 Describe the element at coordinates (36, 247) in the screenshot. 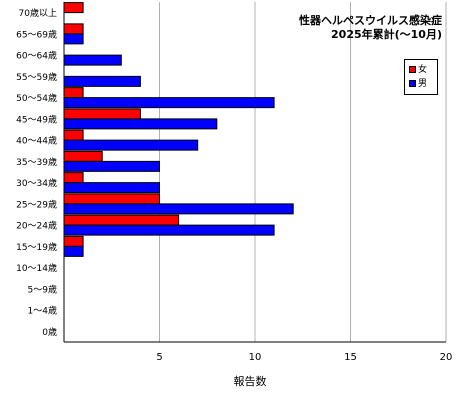

I see `y-tick-label: 15～19歳` at that location.